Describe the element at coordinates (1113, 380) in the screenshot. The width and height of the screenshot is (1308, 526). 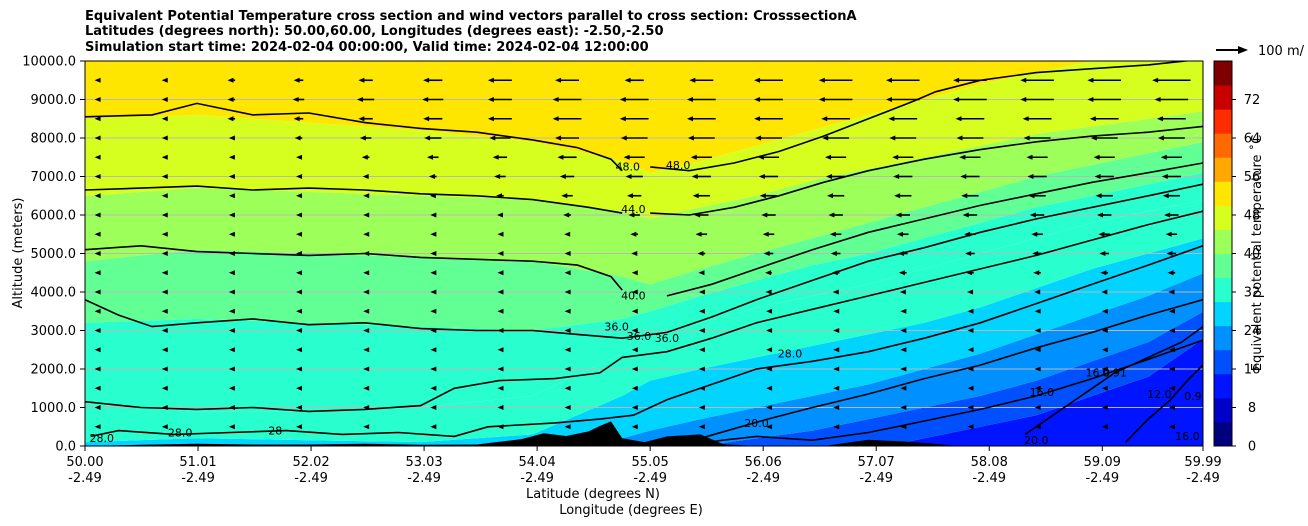
I see `contour-line-16.0` at that location.